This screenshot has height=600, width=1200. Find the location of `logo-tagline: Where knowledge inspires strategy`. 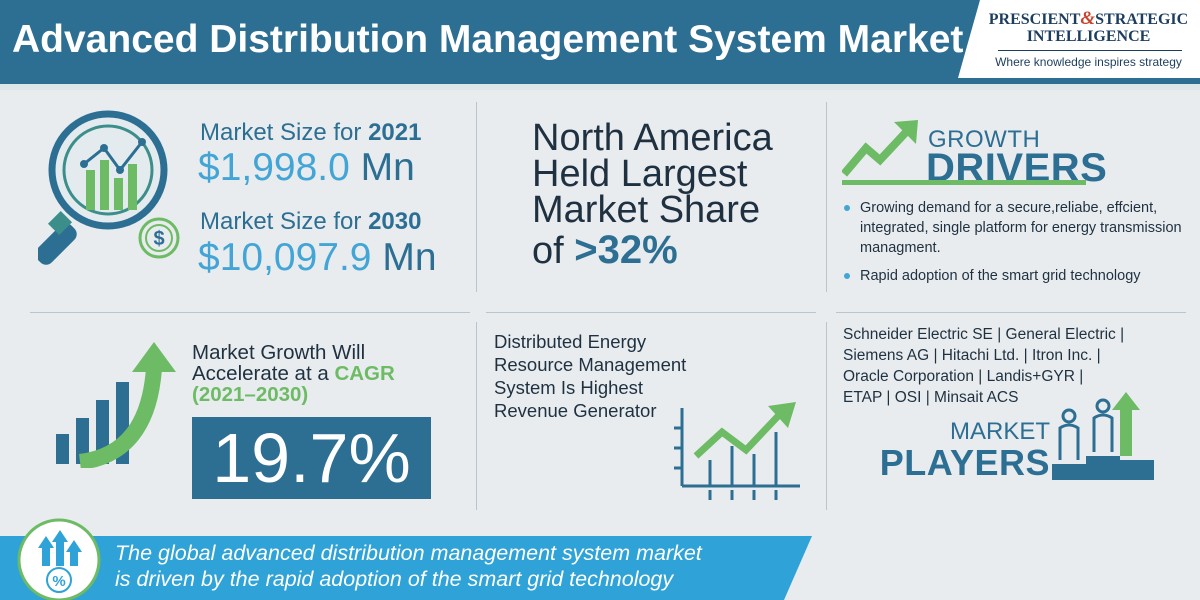

logo-tagline: Where knowledge inspires strategy is located at coordinates (1088, 62).